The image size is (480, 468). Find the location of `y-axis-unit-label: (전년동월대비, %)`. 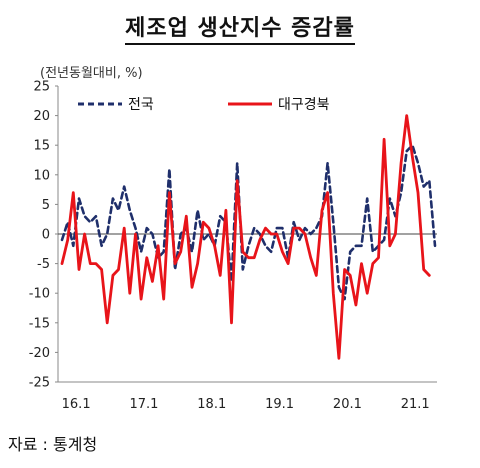

y-axis-unit-label: (전년동월대비, %) is located at coordinates (91, 73).